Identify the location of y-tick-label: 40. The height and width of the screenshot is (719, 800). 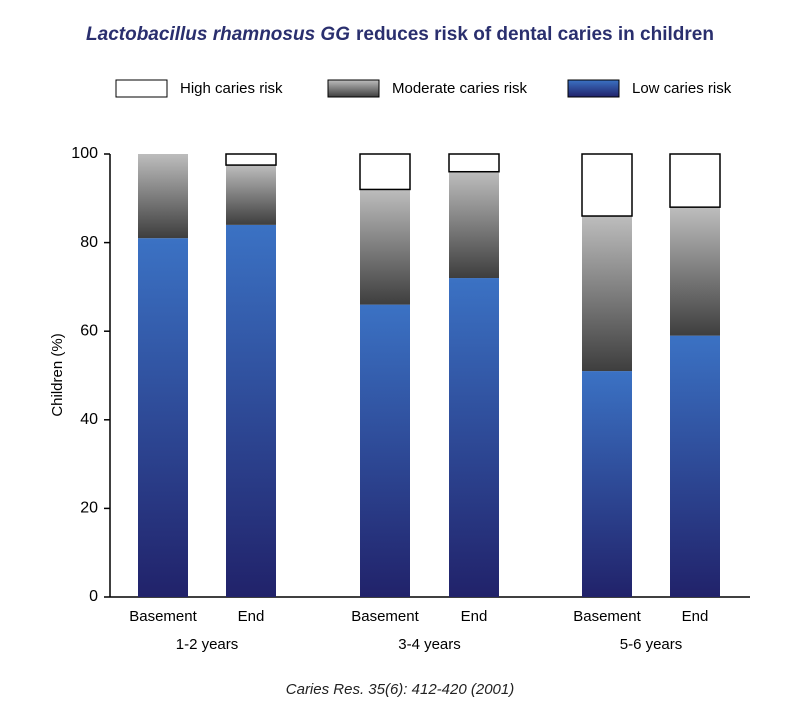
(89, 419).